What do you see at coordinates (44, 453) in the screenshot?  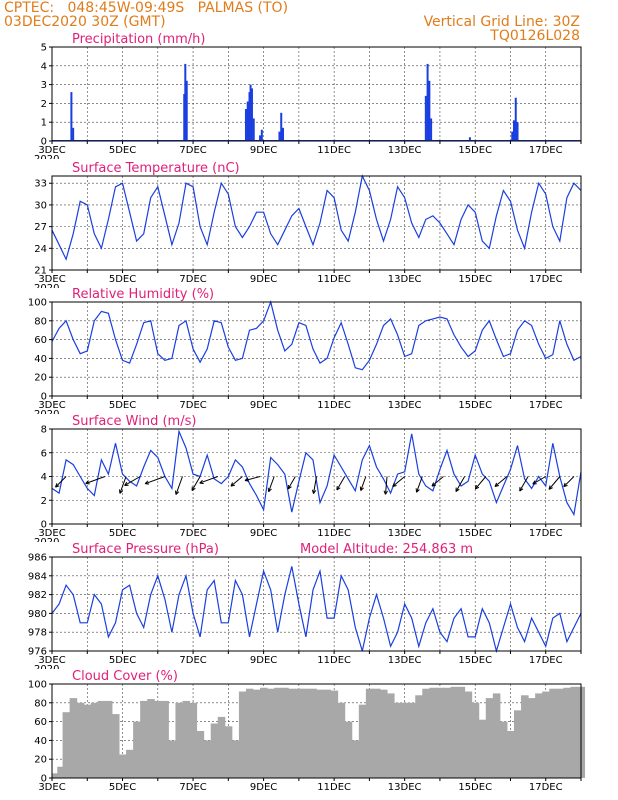 I see `y-tick-label: 6` at bounding box center [44, 453].